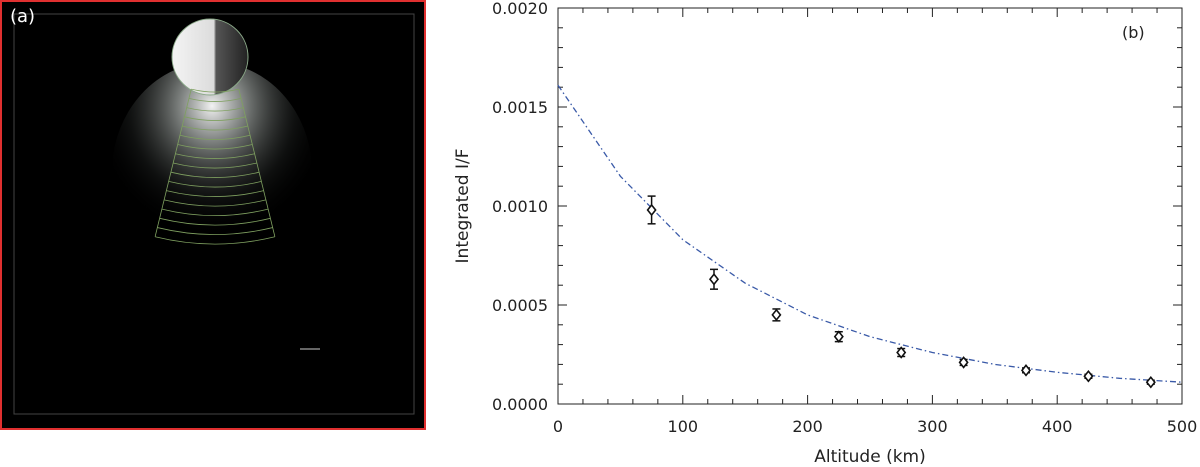  What do you see at coordinates (520, 404) in the screenshot?
I see `y-tick-label: 0.0000` at bounding box center [520, 404].